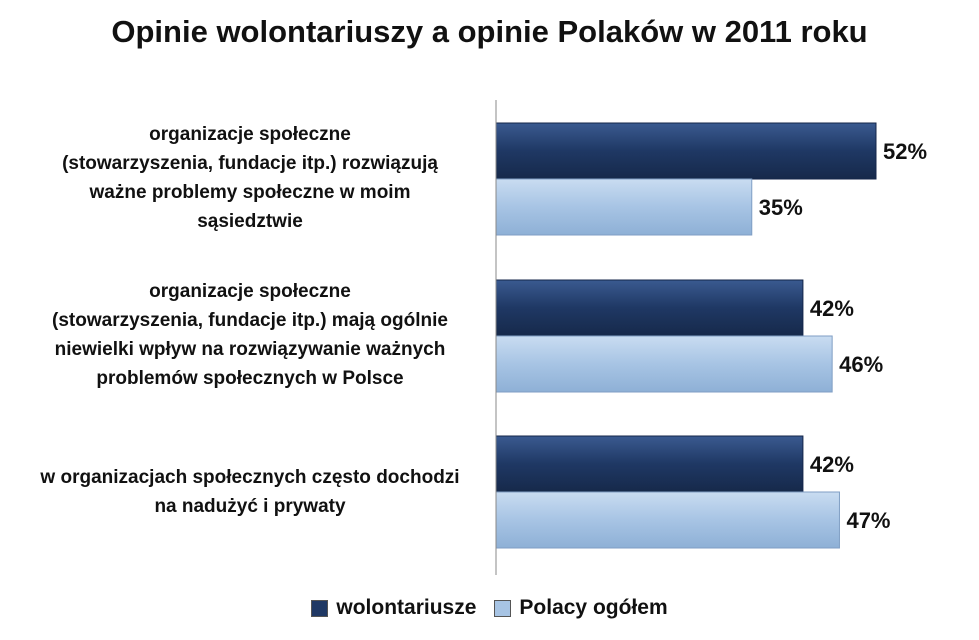  Describe the element at coordinates (250, 349) in the screenshot. I see `category-label-2-line: niewielki wpływ na rozwiązywanie ważnych` at that location.